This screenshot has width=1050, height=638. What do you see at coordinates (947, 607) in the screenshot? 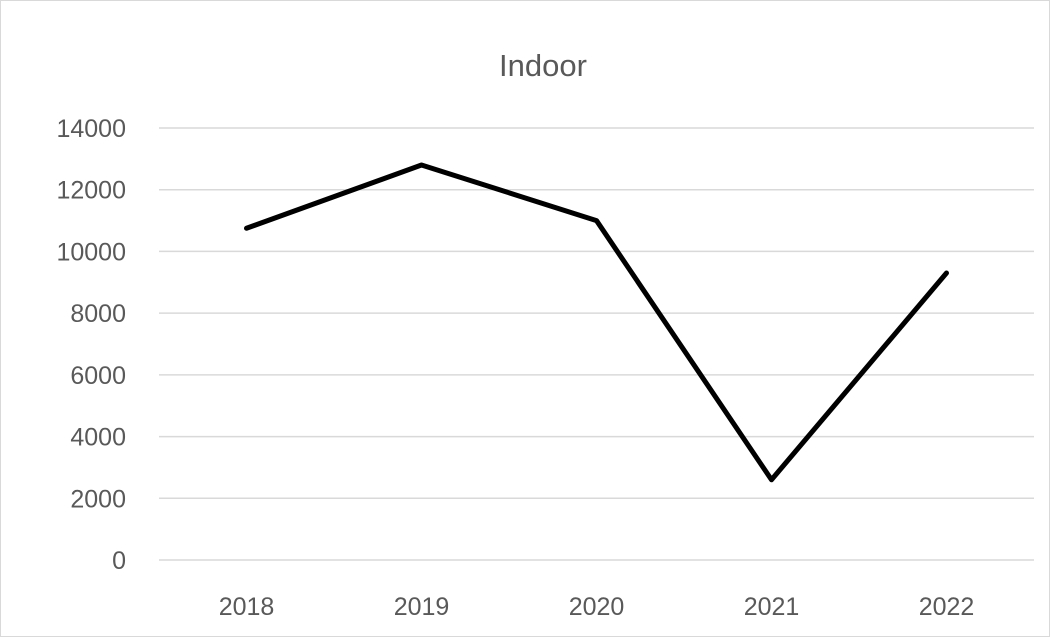
I see `x-tick-label: 2022` at bounding box center [947, 607].